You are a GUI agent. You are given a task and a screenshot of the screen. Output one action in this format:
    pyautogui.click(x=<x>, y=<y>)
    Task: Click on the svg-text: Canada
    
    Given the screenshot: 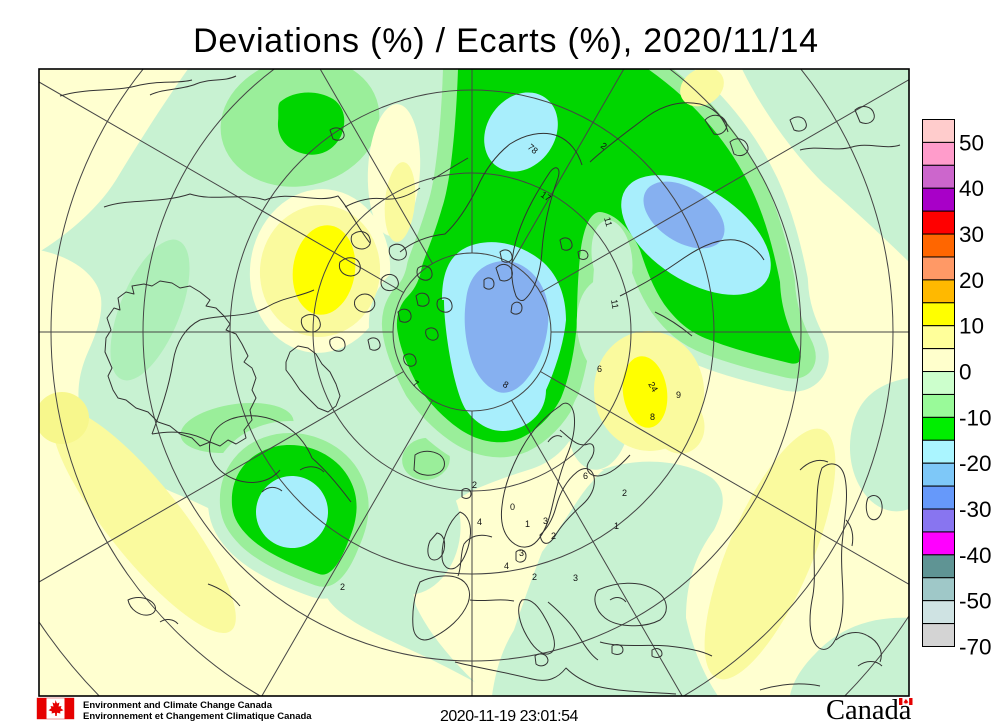 What is the action you would take?
    pyautogui.click(x=869, y=710)
    